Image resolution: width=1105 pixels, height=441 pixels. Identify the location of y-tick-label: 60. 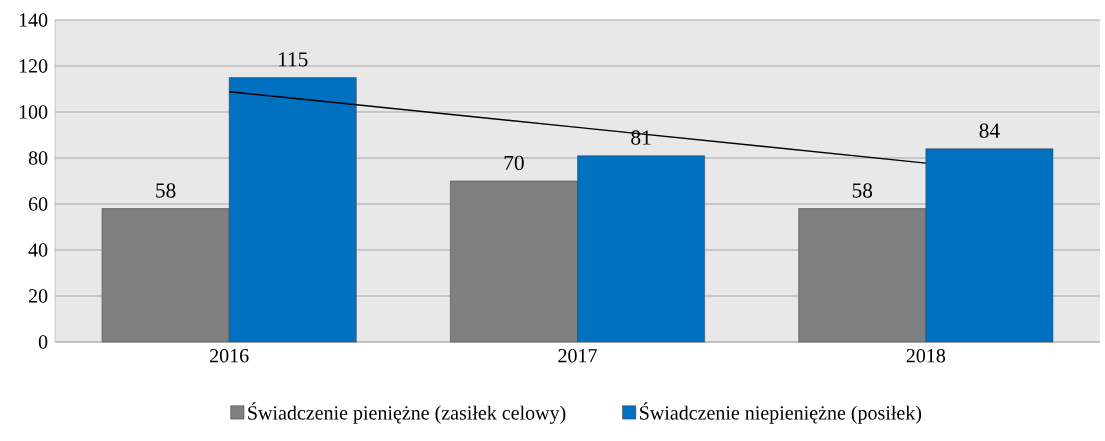
(38, 204).